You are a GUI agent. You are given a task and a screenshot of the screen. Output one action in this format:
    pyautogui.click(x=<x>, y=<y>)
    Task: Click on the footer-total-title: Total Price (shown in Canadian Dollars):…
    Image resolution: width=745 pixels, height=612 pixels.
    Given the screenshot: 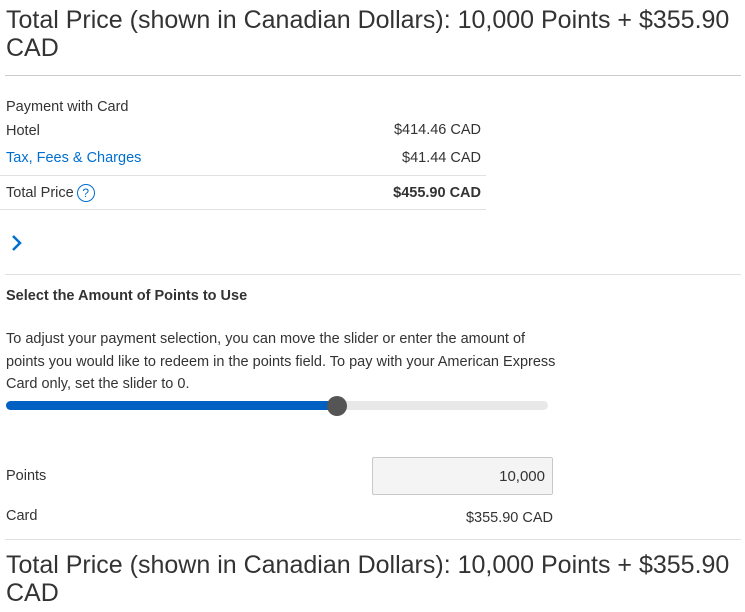 What is the action you would take?
    pyautogui.click(x=368, y=579)
    